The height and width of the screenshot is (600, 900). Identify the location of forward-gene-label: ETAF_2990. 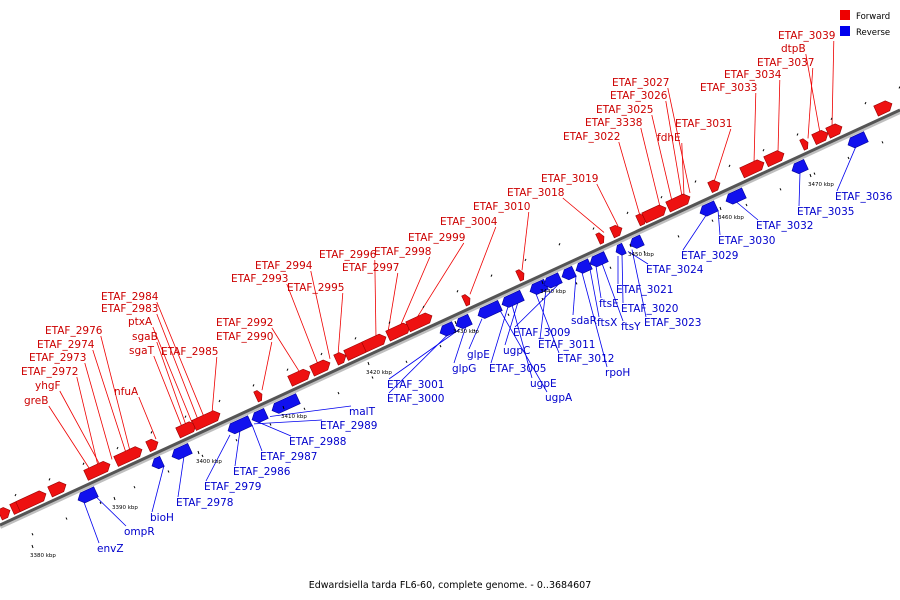
(244, 337).